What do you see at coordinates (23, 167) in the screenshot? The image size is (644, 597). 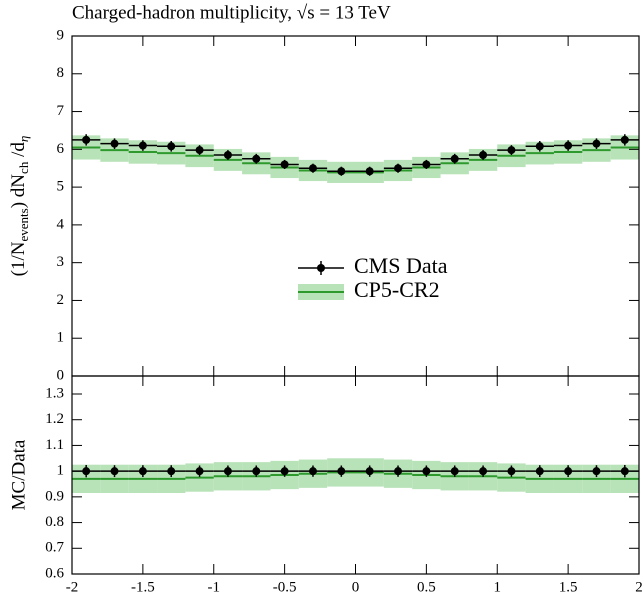 I see `y-axis-label-subscript: ch` at bounding box center [23, 167].